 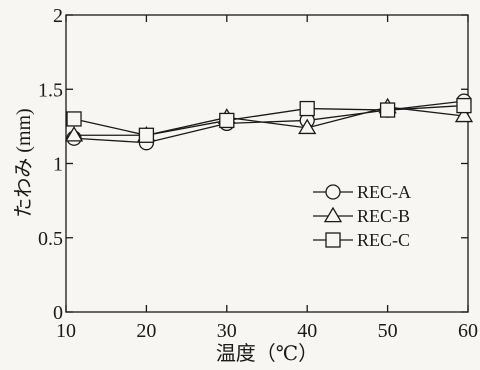 I want to click on series-layer, so click(x=269, y=122).